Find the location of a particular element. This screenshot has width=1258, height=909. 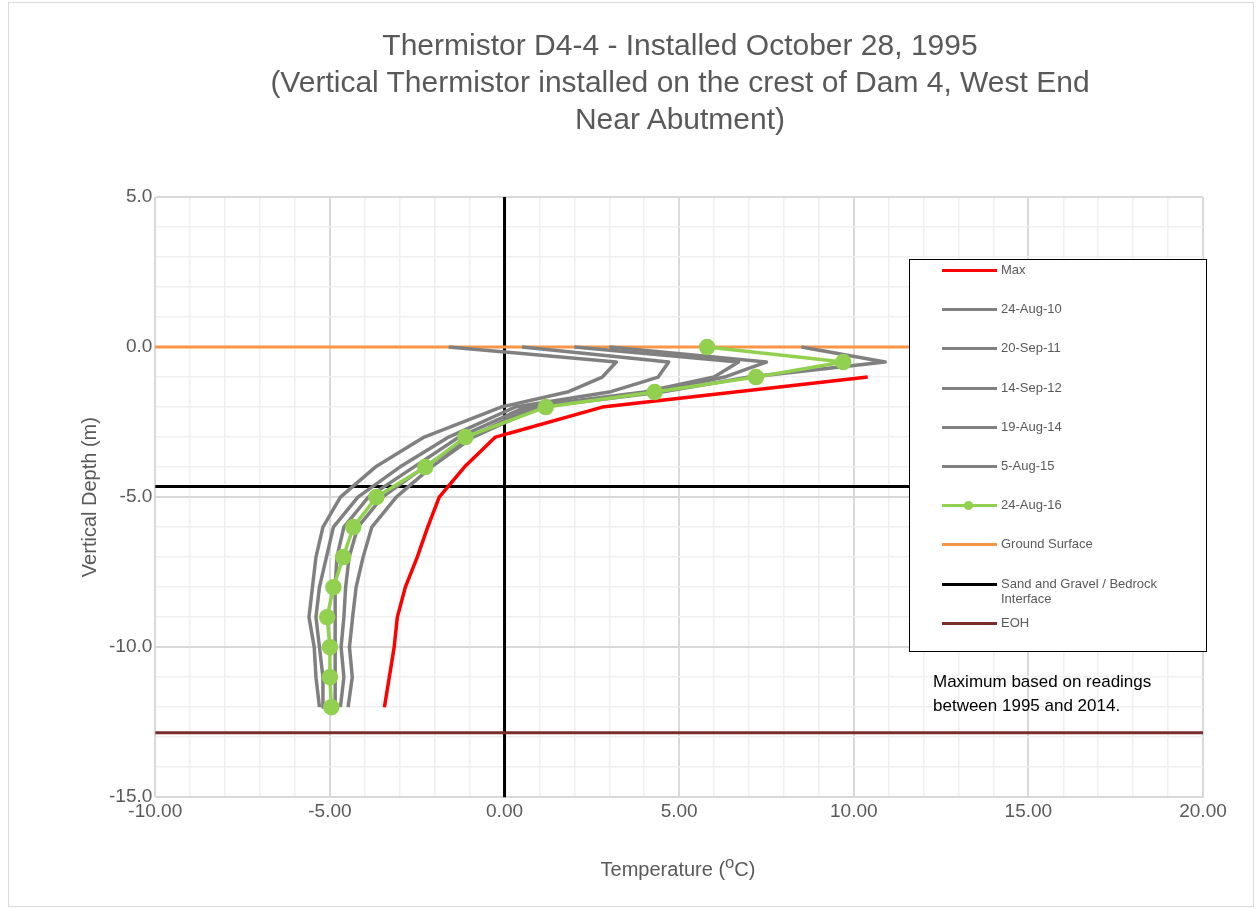

legend-label: 20-Sep-11 is located at coordinates (1031, 348).